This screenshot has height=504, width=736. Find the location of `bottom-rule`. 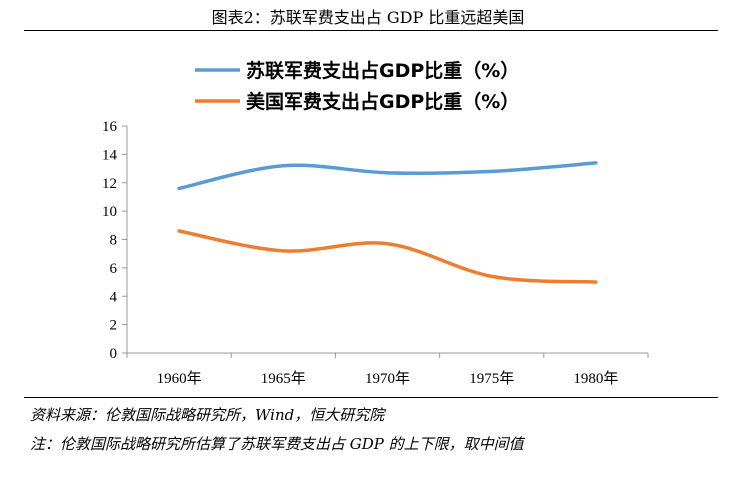

bottom-rule is located at coordinates (371, 397).